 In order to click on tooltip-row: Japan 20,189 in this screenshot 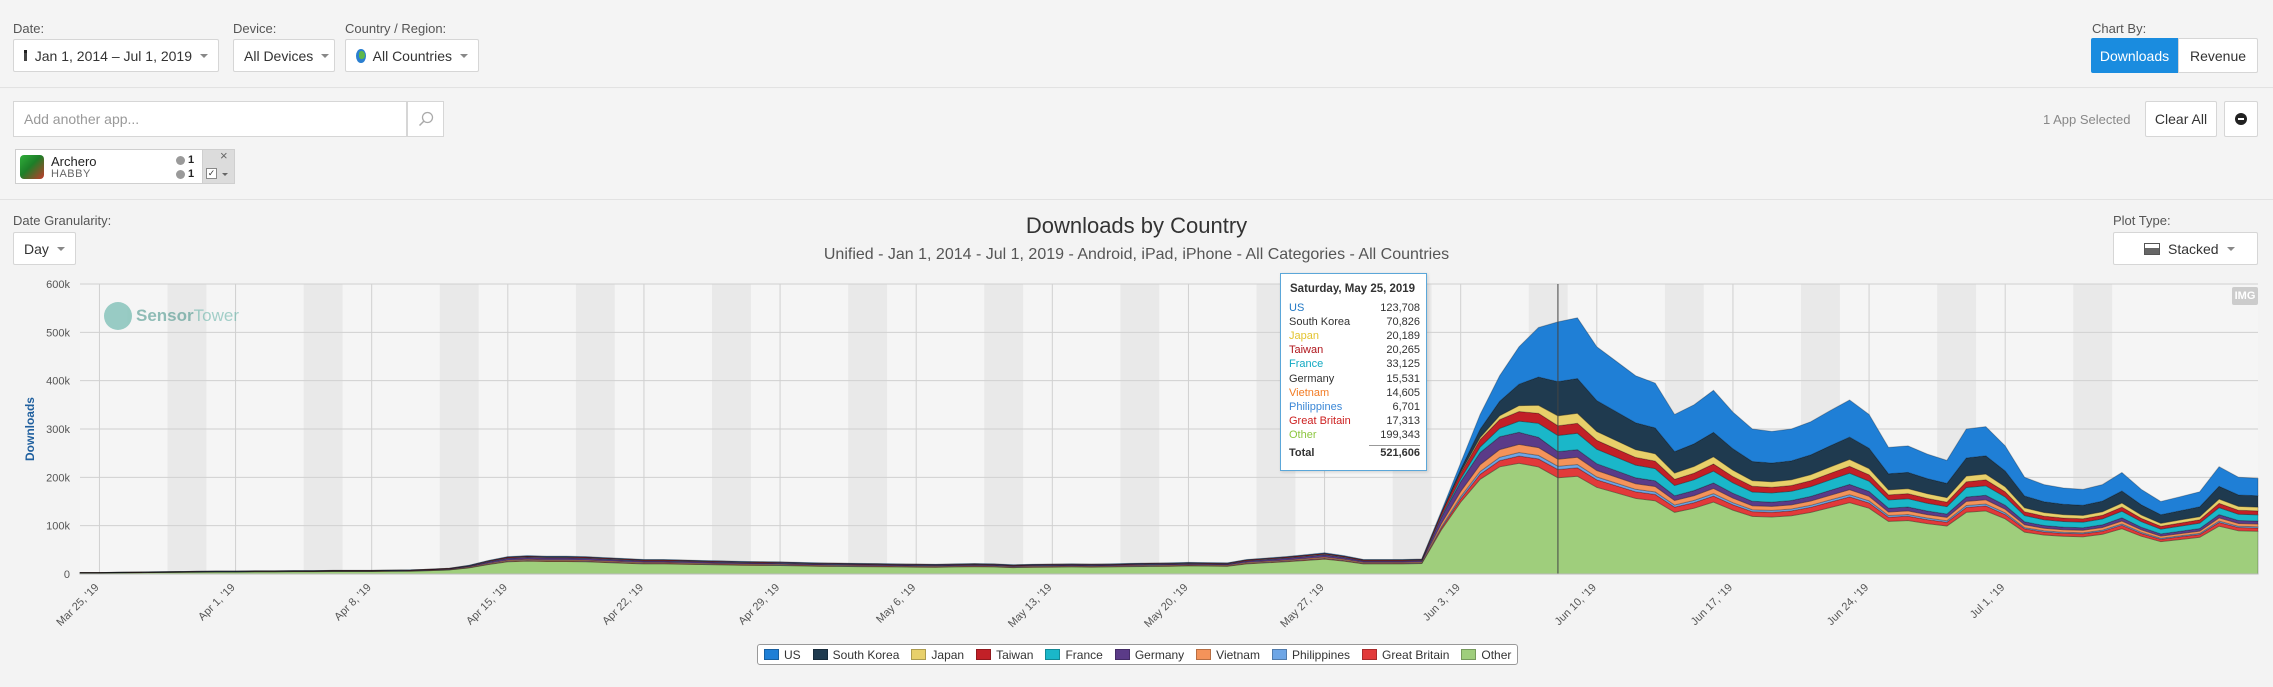, I will do `click(1354, 337)`.